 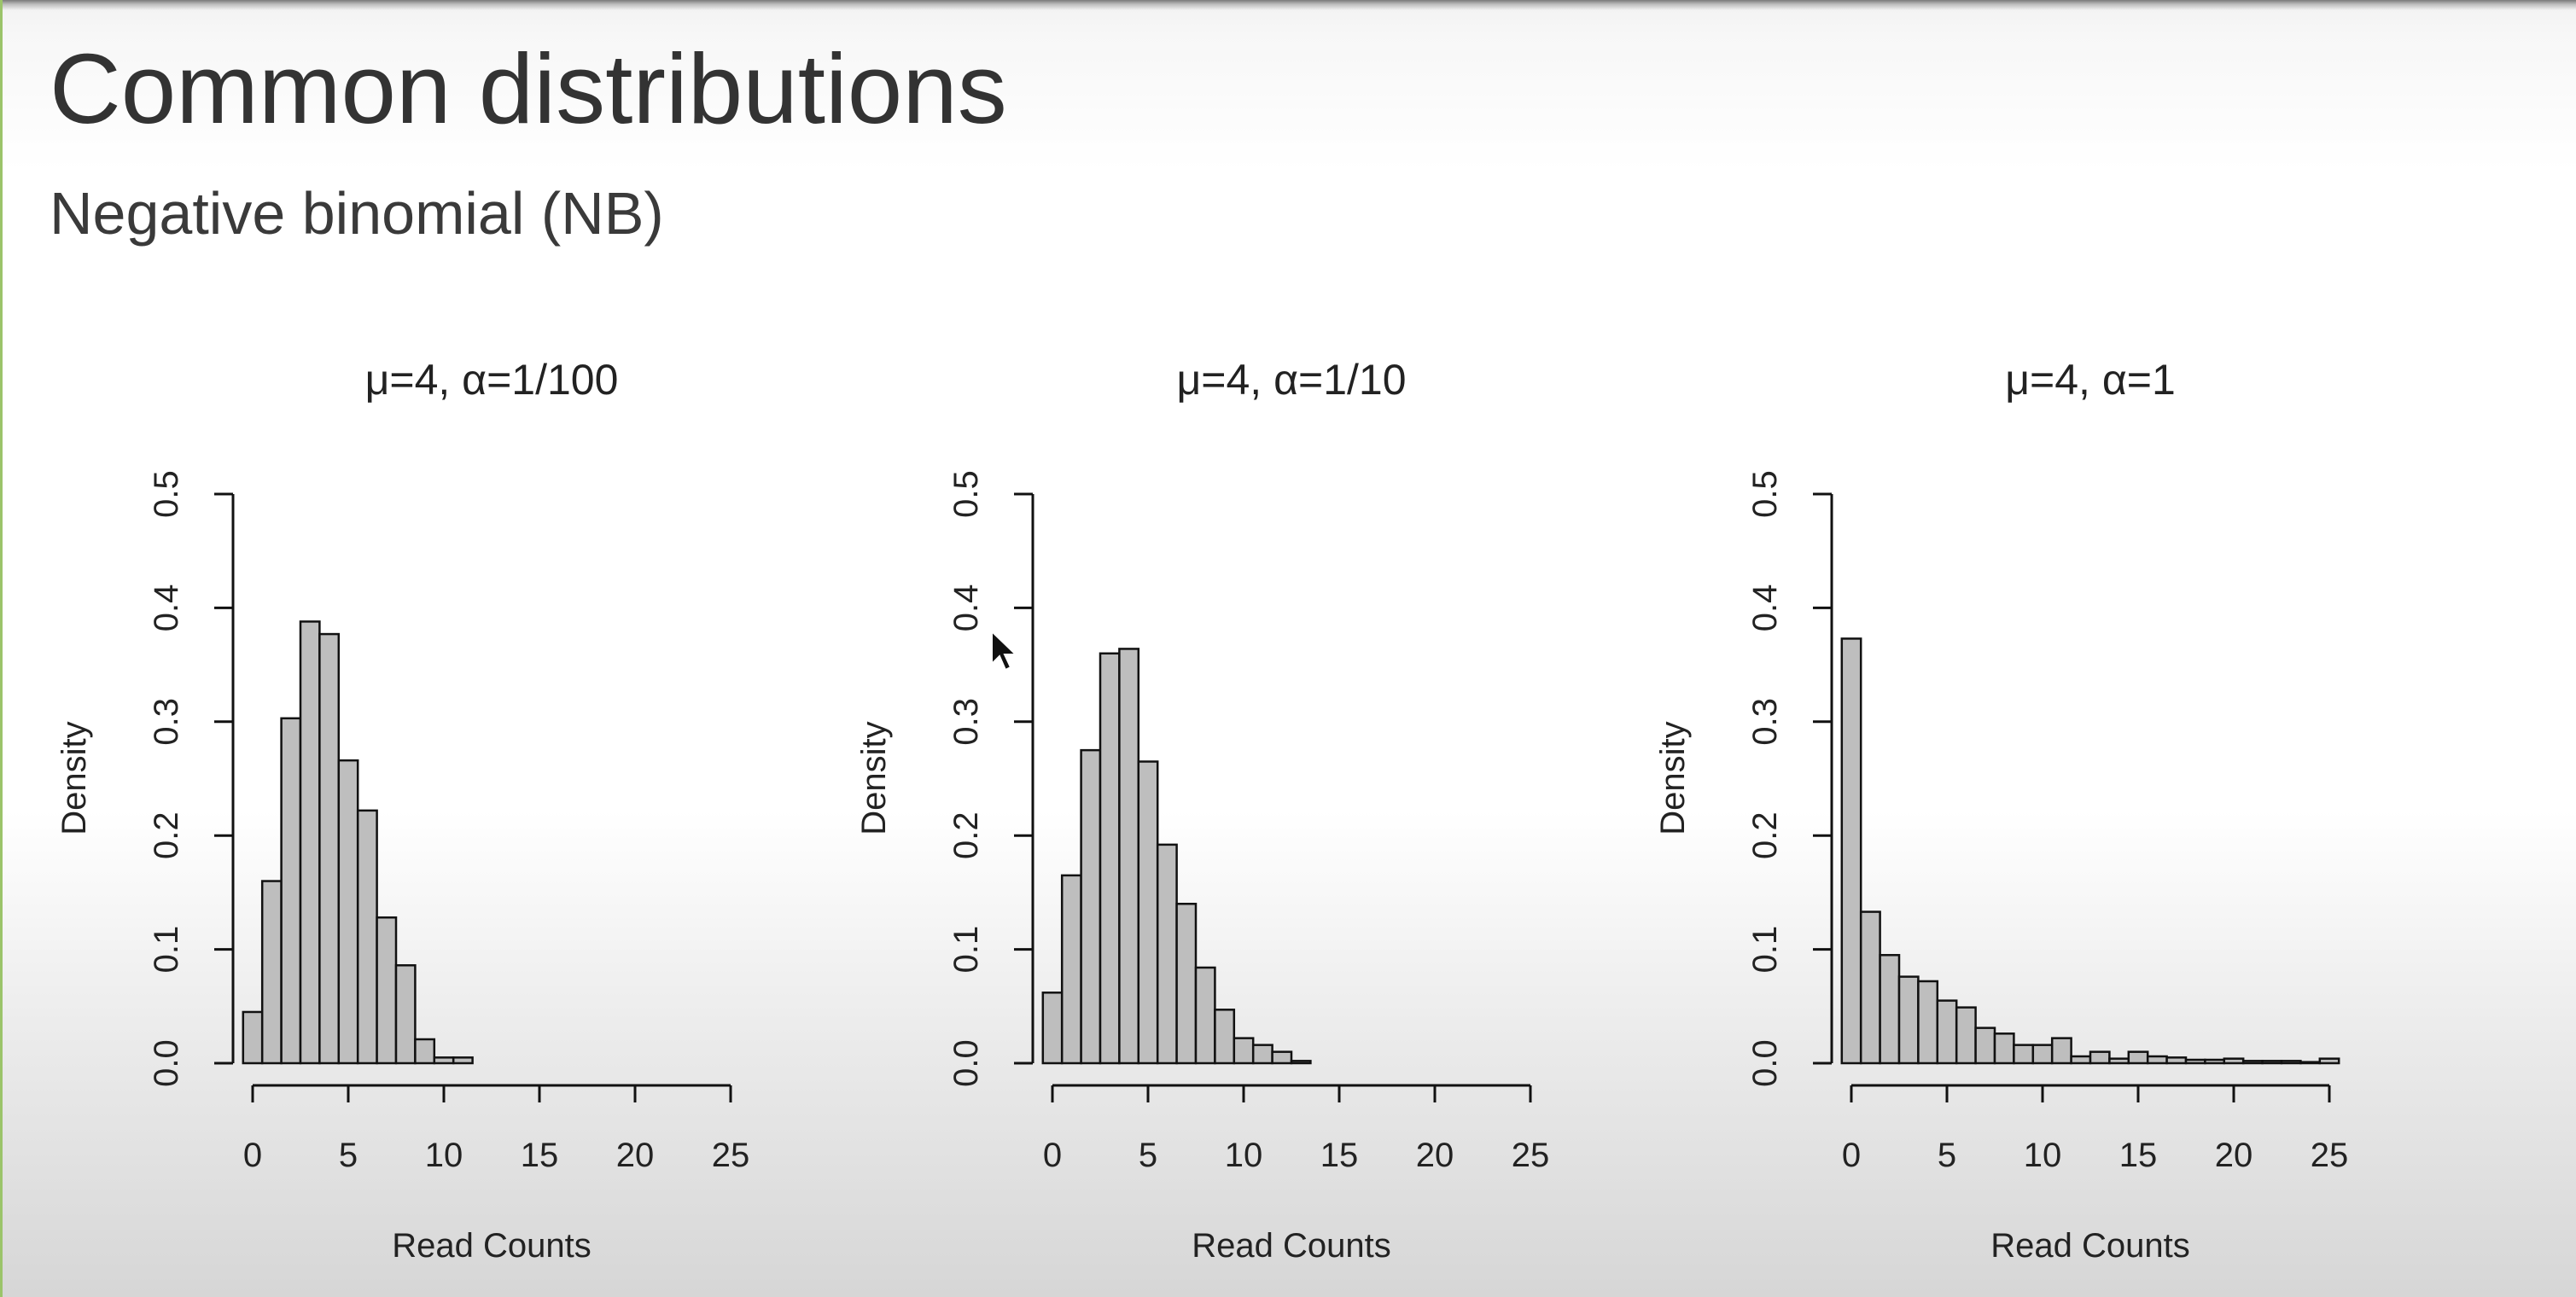 What do you see at coordinates (492, 380) in the screenshot?
I see `panel-title: μ=4, α=1/100` at bounding box center [492, 380].